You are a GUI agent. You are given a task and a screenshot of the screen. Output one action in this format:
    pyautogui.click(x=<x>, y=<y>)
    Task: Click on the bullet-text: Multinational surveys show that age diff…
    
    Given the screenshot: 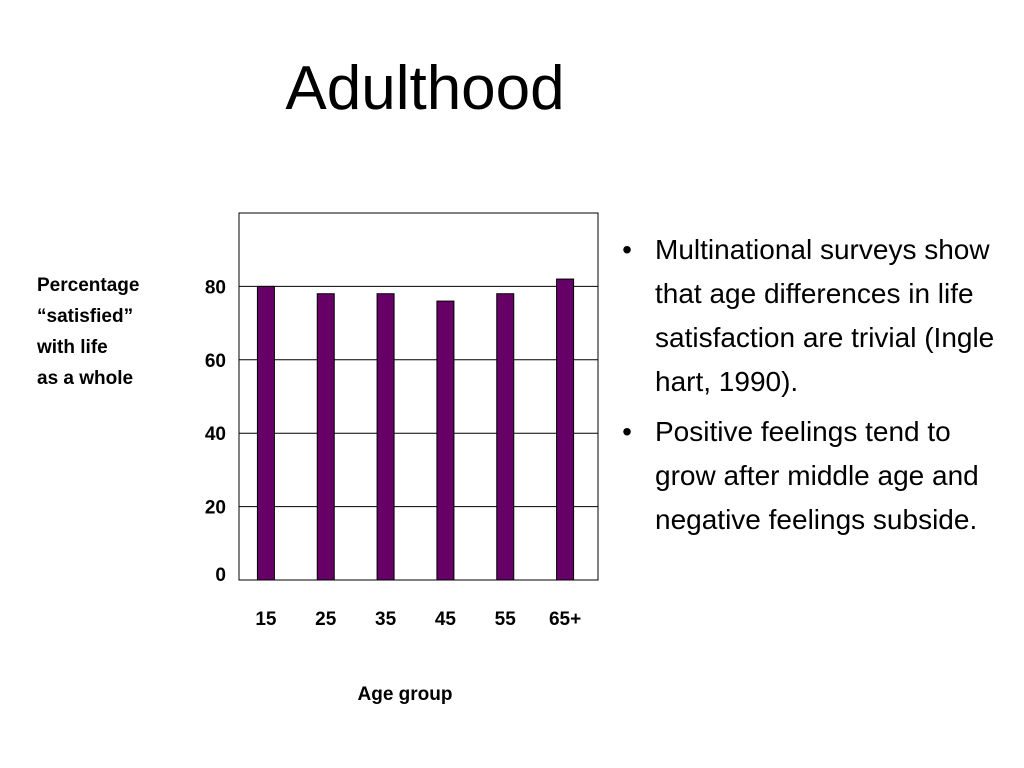 What is the action you would take?
    pyautogui.click(x=825, y=315)
    